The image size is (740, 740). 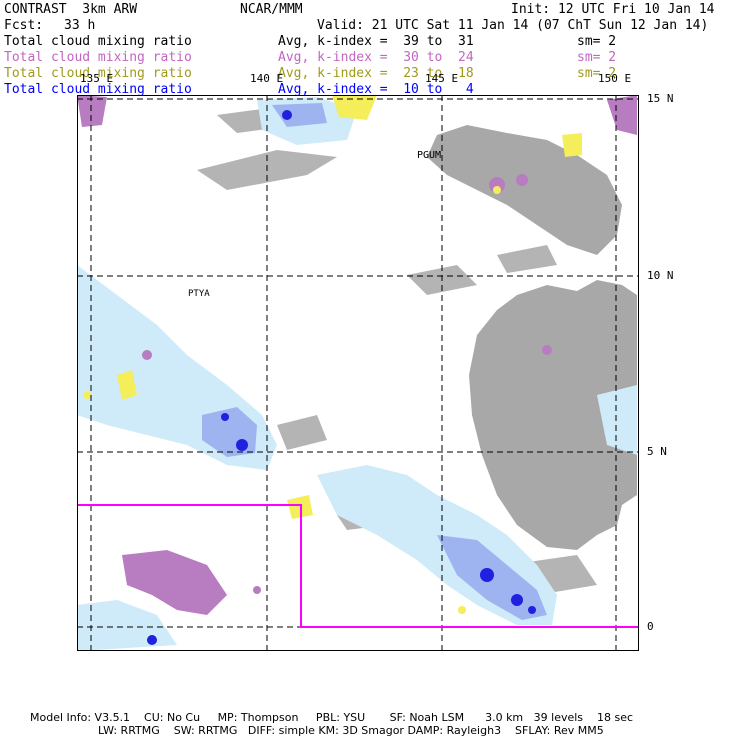 What do you see at coordinates (127, 625) in the screenshot?
I see `lightblue-cloud-sw` at bounding box center [127, 625].